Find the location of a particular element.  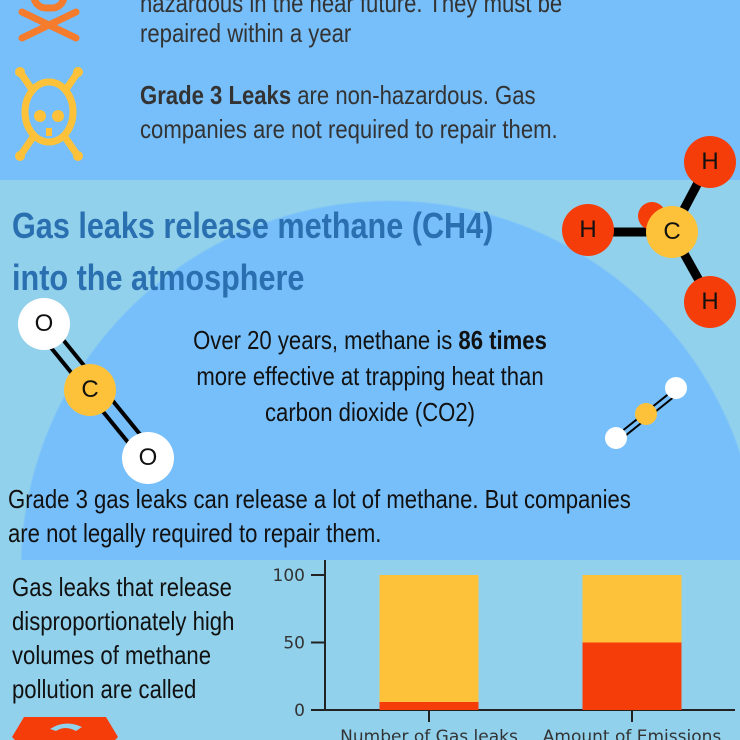

fact-line2: more effective at trapping heat than is located at coordinates (370, 376).